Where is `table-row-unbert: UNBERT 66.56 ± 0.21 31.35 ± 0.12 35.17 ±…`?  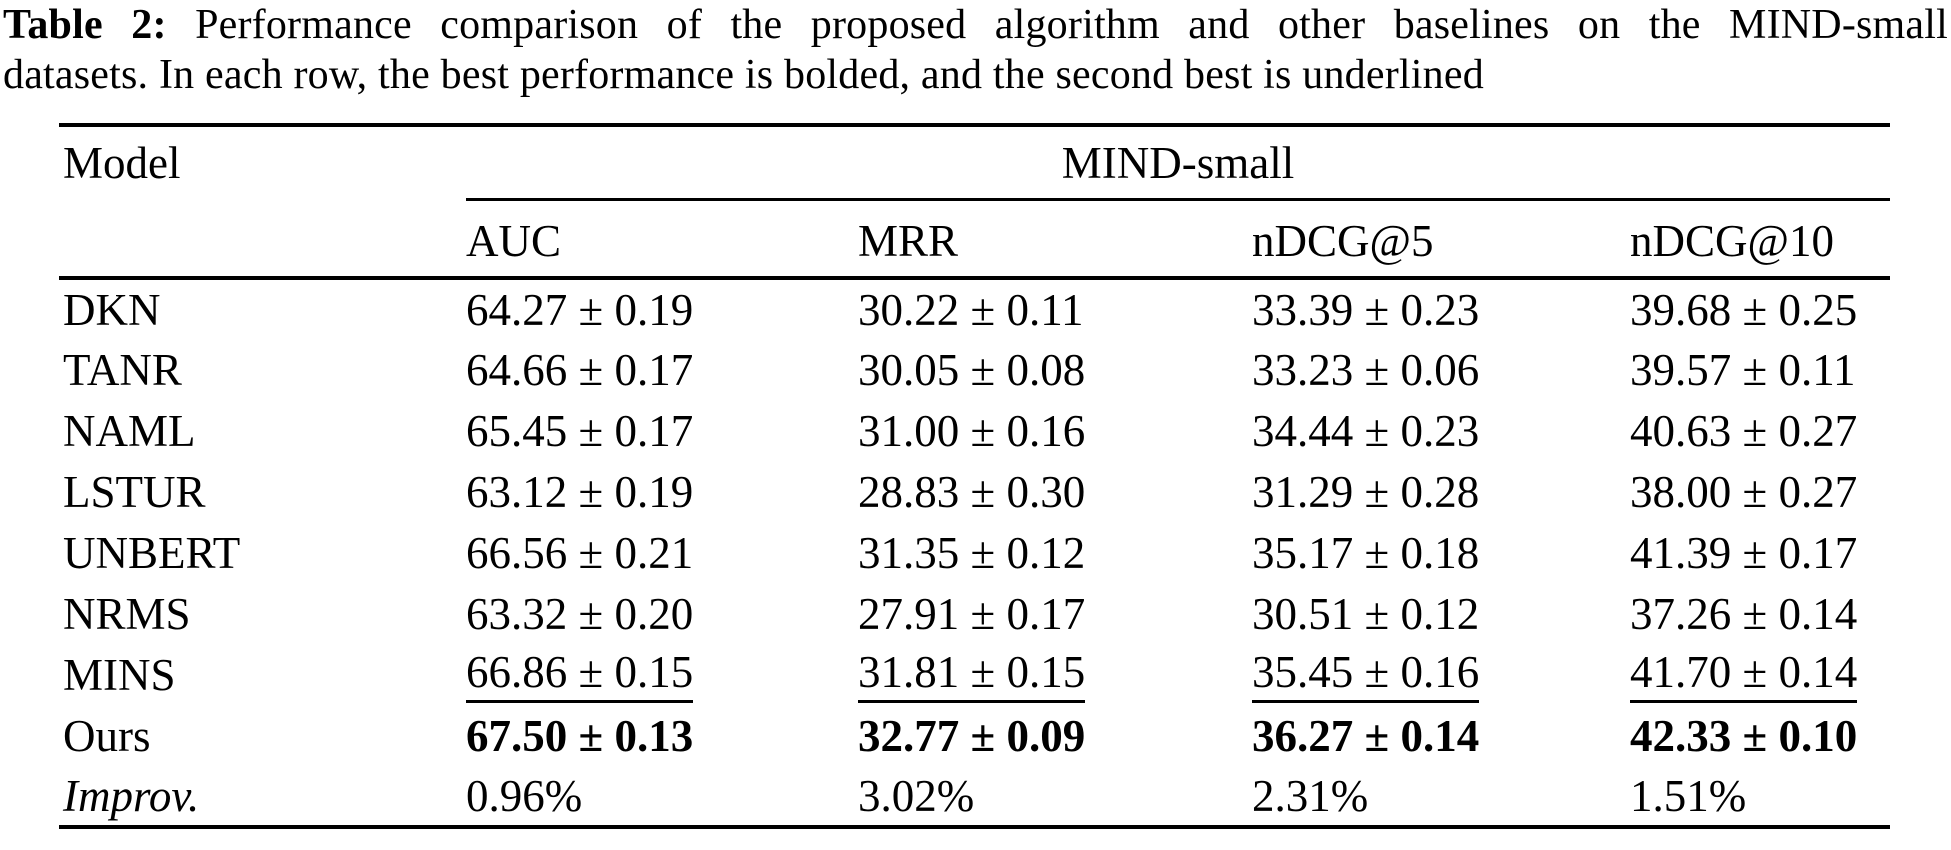
table-row-unbert: UNBERT 66.56 ± 0.21 31.35 ± 0.12 35.17 ±… is located at coordinates (974, 552).